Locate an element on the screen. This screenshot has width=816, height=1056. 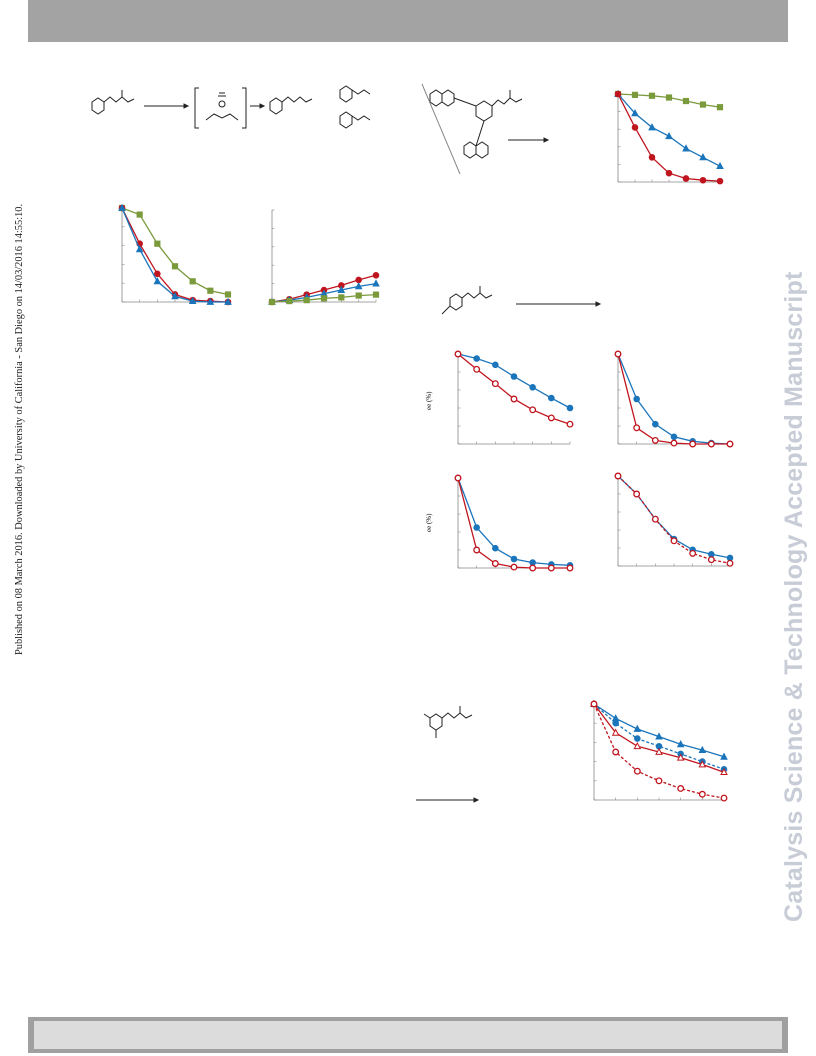
chart-top-right is located at coordinates (669, 137).